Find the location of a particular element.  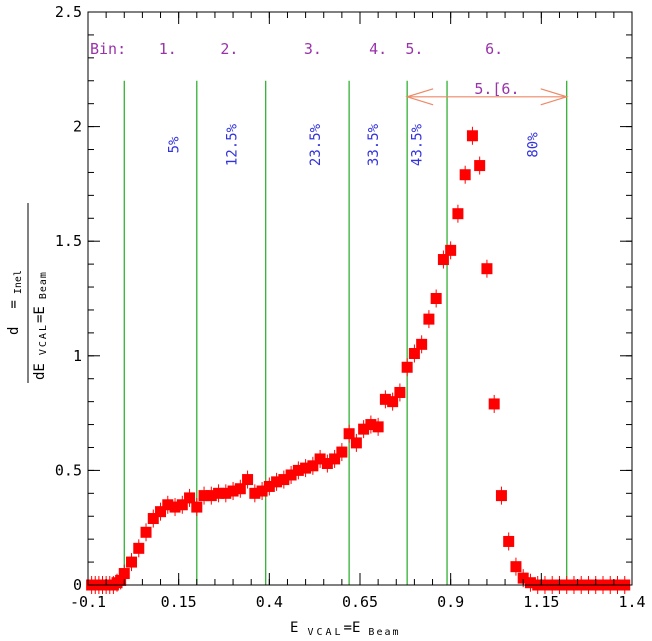

y-tick-label: 1.5 is located at coordinates (68, 241).